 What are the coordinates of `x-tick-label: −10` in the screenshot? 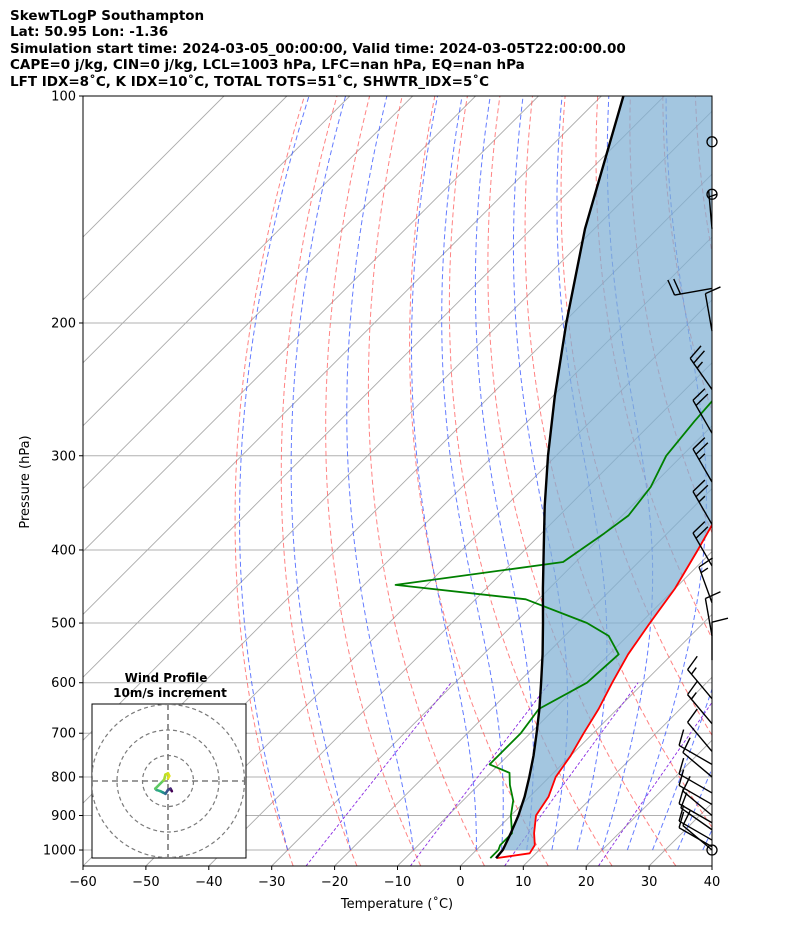 It's located at (397, 882).